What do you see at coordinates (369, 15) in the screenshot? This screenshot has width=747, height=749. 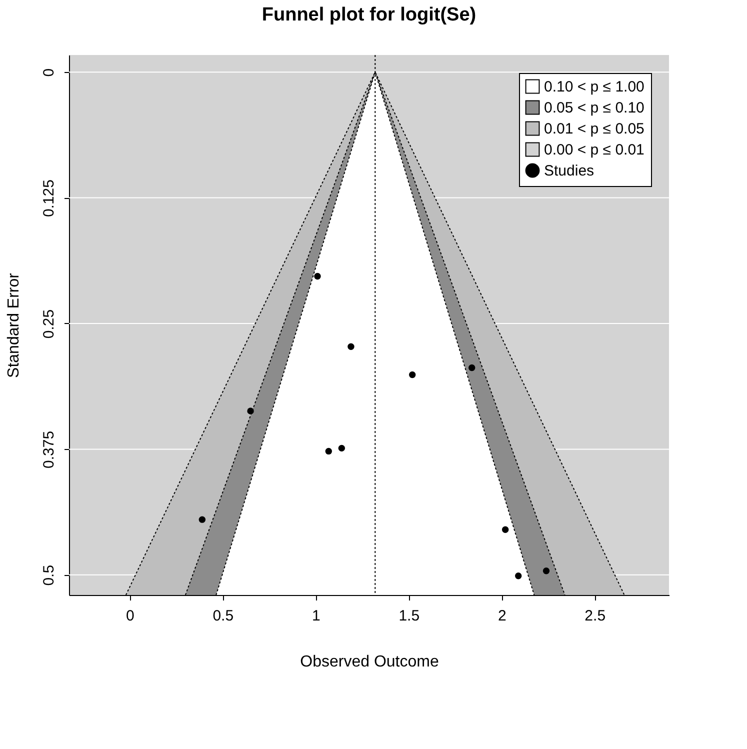 I see `chart-title: Funnel plot for logit(Se)` at bounding box center [369, 15].